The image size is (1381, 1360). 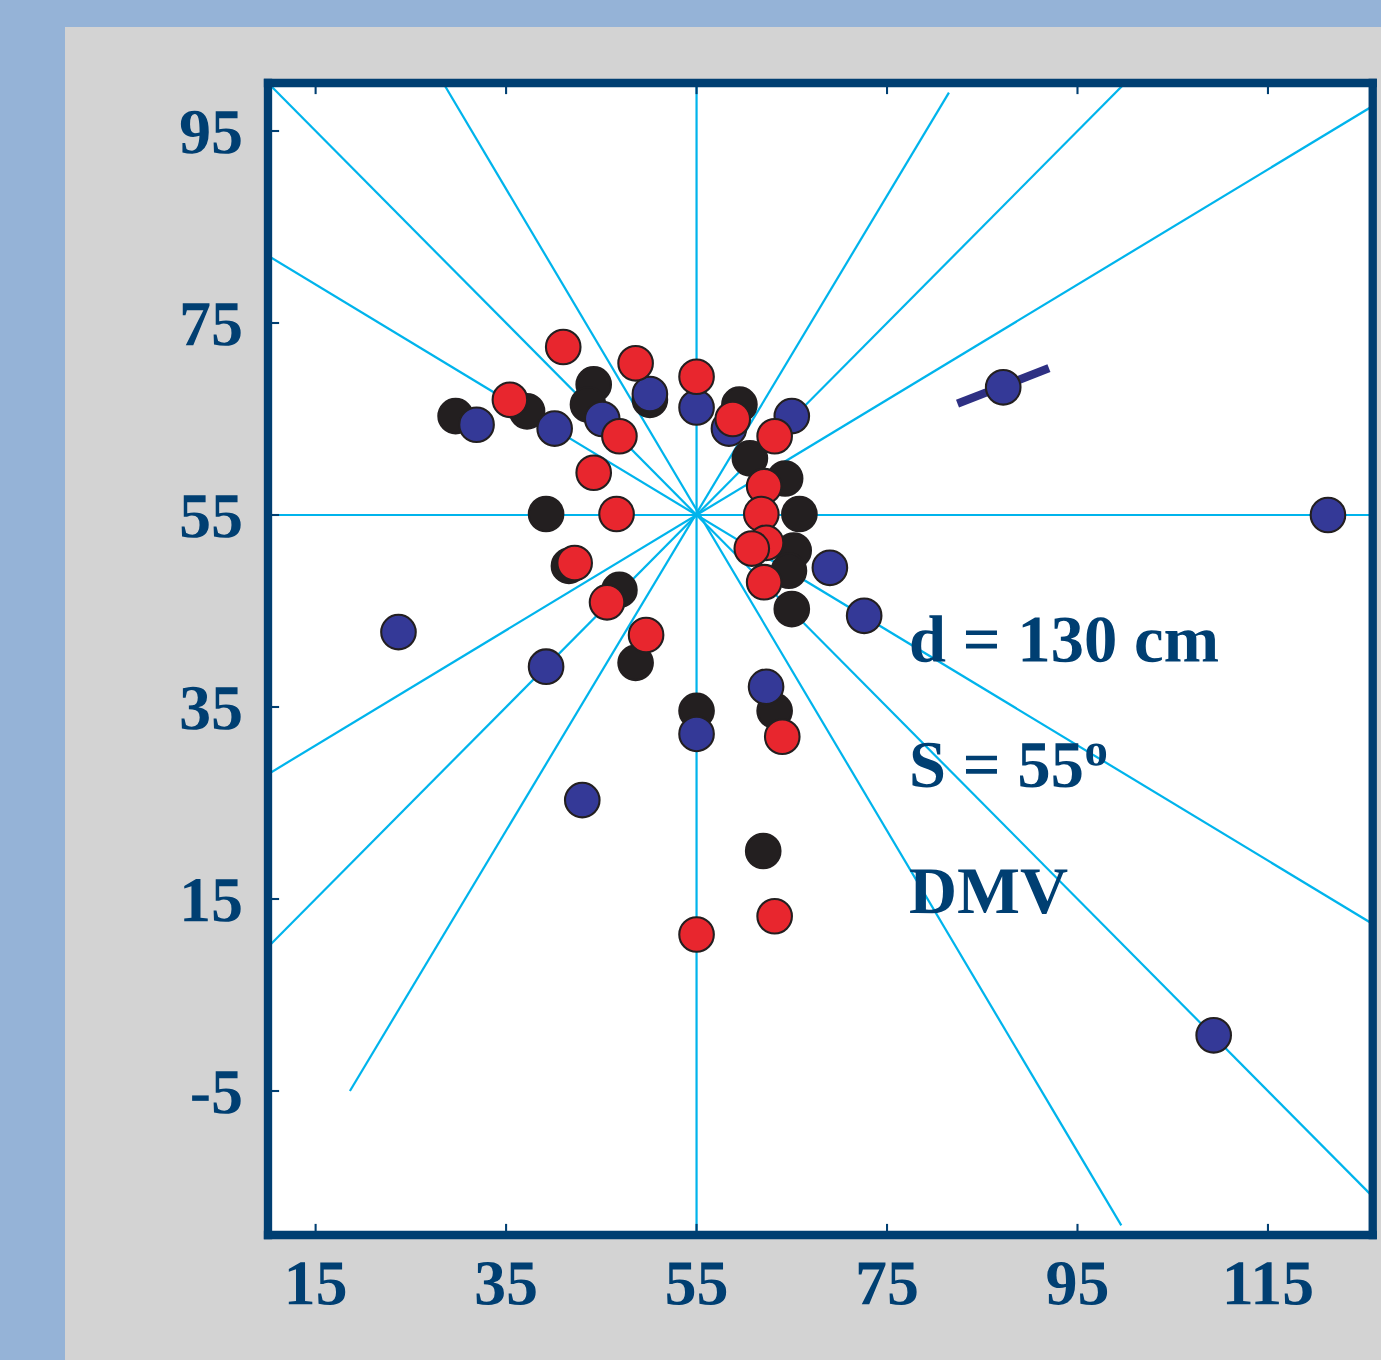 I want to click on y-tick-label: 95, so click(x=210, y=132).